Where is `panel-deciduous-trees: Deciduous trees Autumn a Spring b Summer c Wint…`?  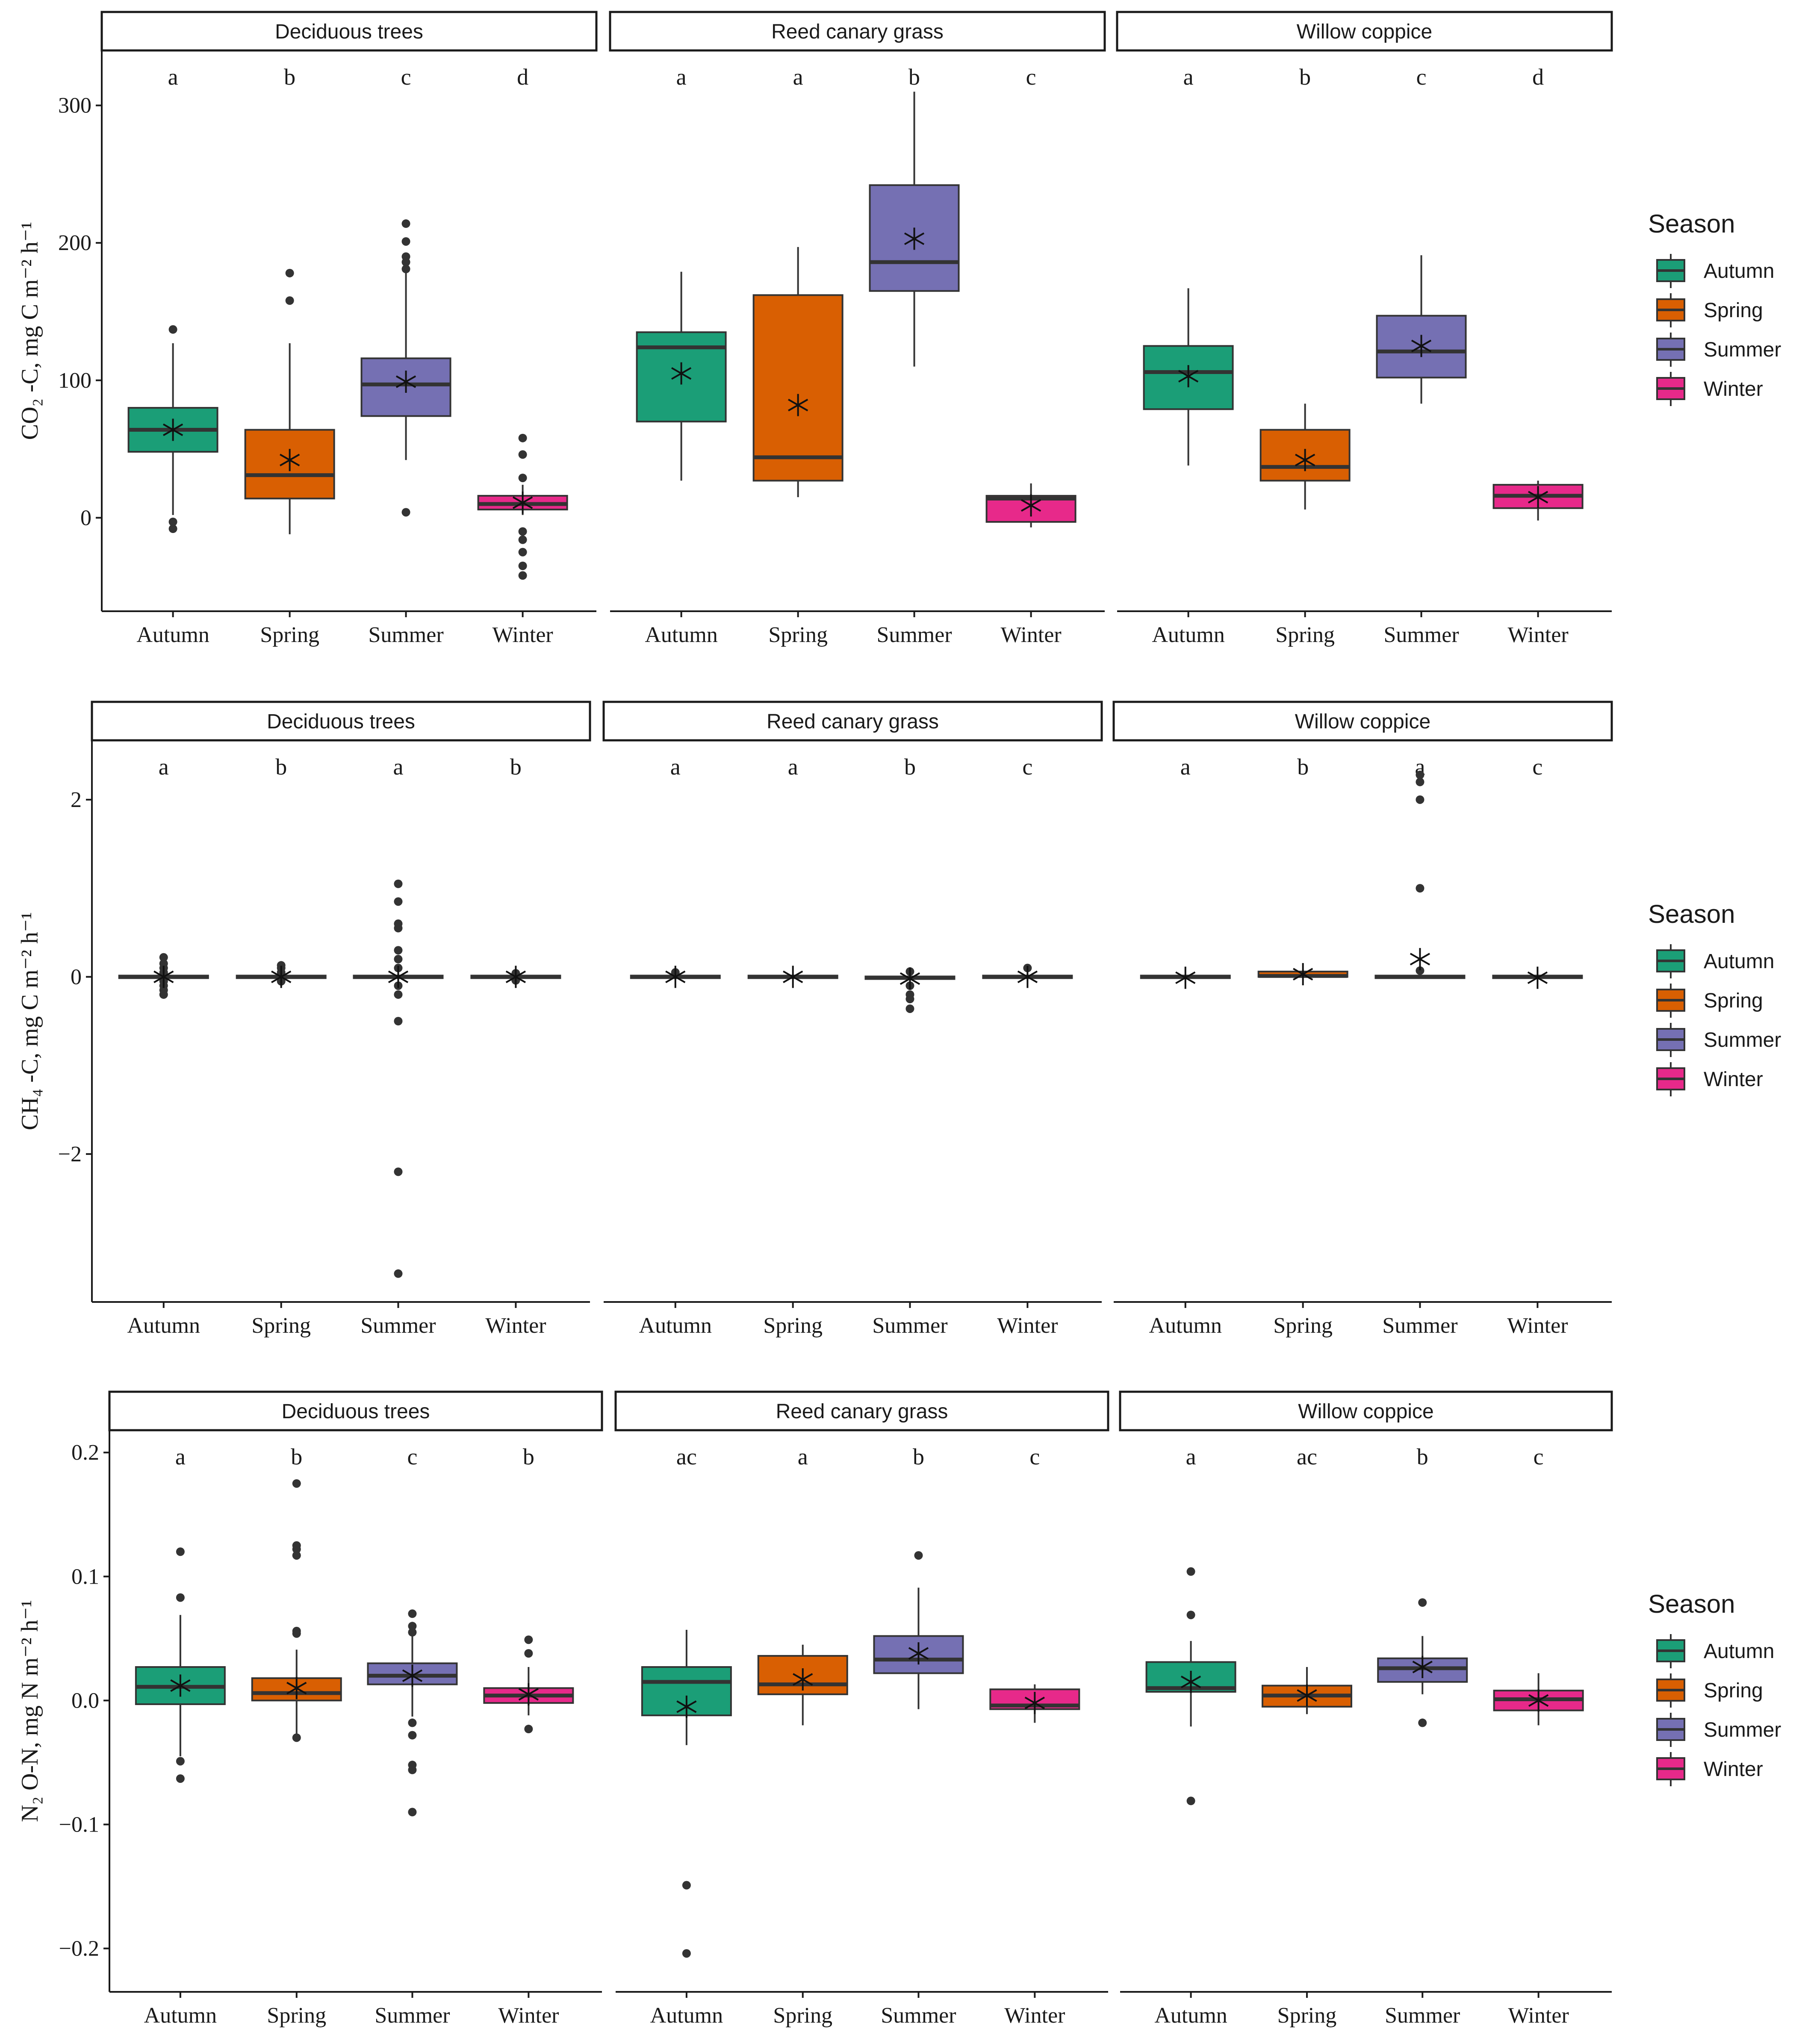
panel-deciduous-trees: Deciduous trees Autumn a Spring b Summer c Wint… is located at coordinates (356, 1709).